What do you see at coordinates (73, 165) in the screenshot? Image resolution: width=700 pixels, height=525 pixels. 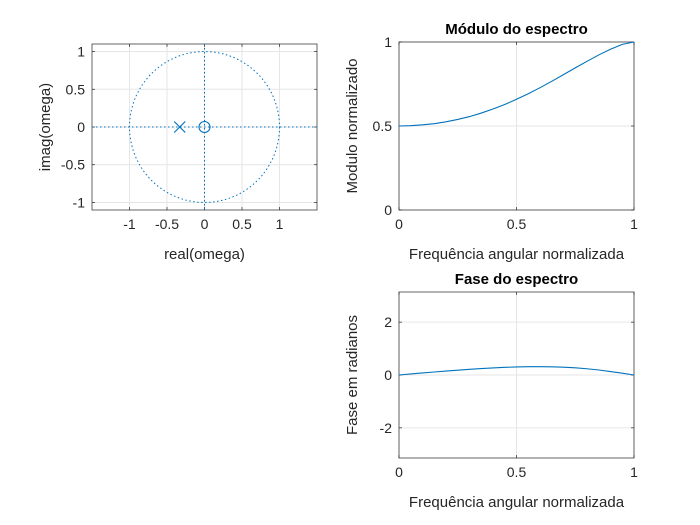 I see `pole-zero-plot-y-tick-label: -0.5` at bounding box center [73, 165].